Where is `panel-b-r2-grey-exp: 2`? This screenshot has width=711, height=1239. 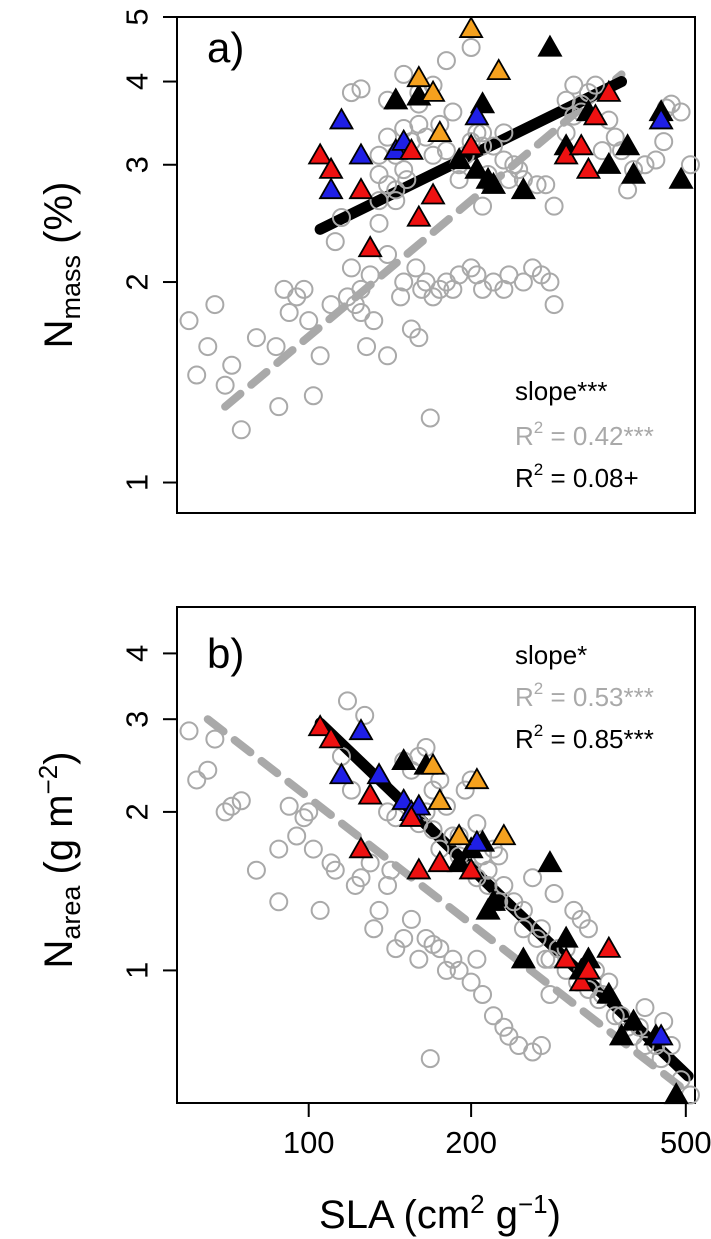
panel-b-r2-grey-exp: 2 is located at coordinates (538, 688).